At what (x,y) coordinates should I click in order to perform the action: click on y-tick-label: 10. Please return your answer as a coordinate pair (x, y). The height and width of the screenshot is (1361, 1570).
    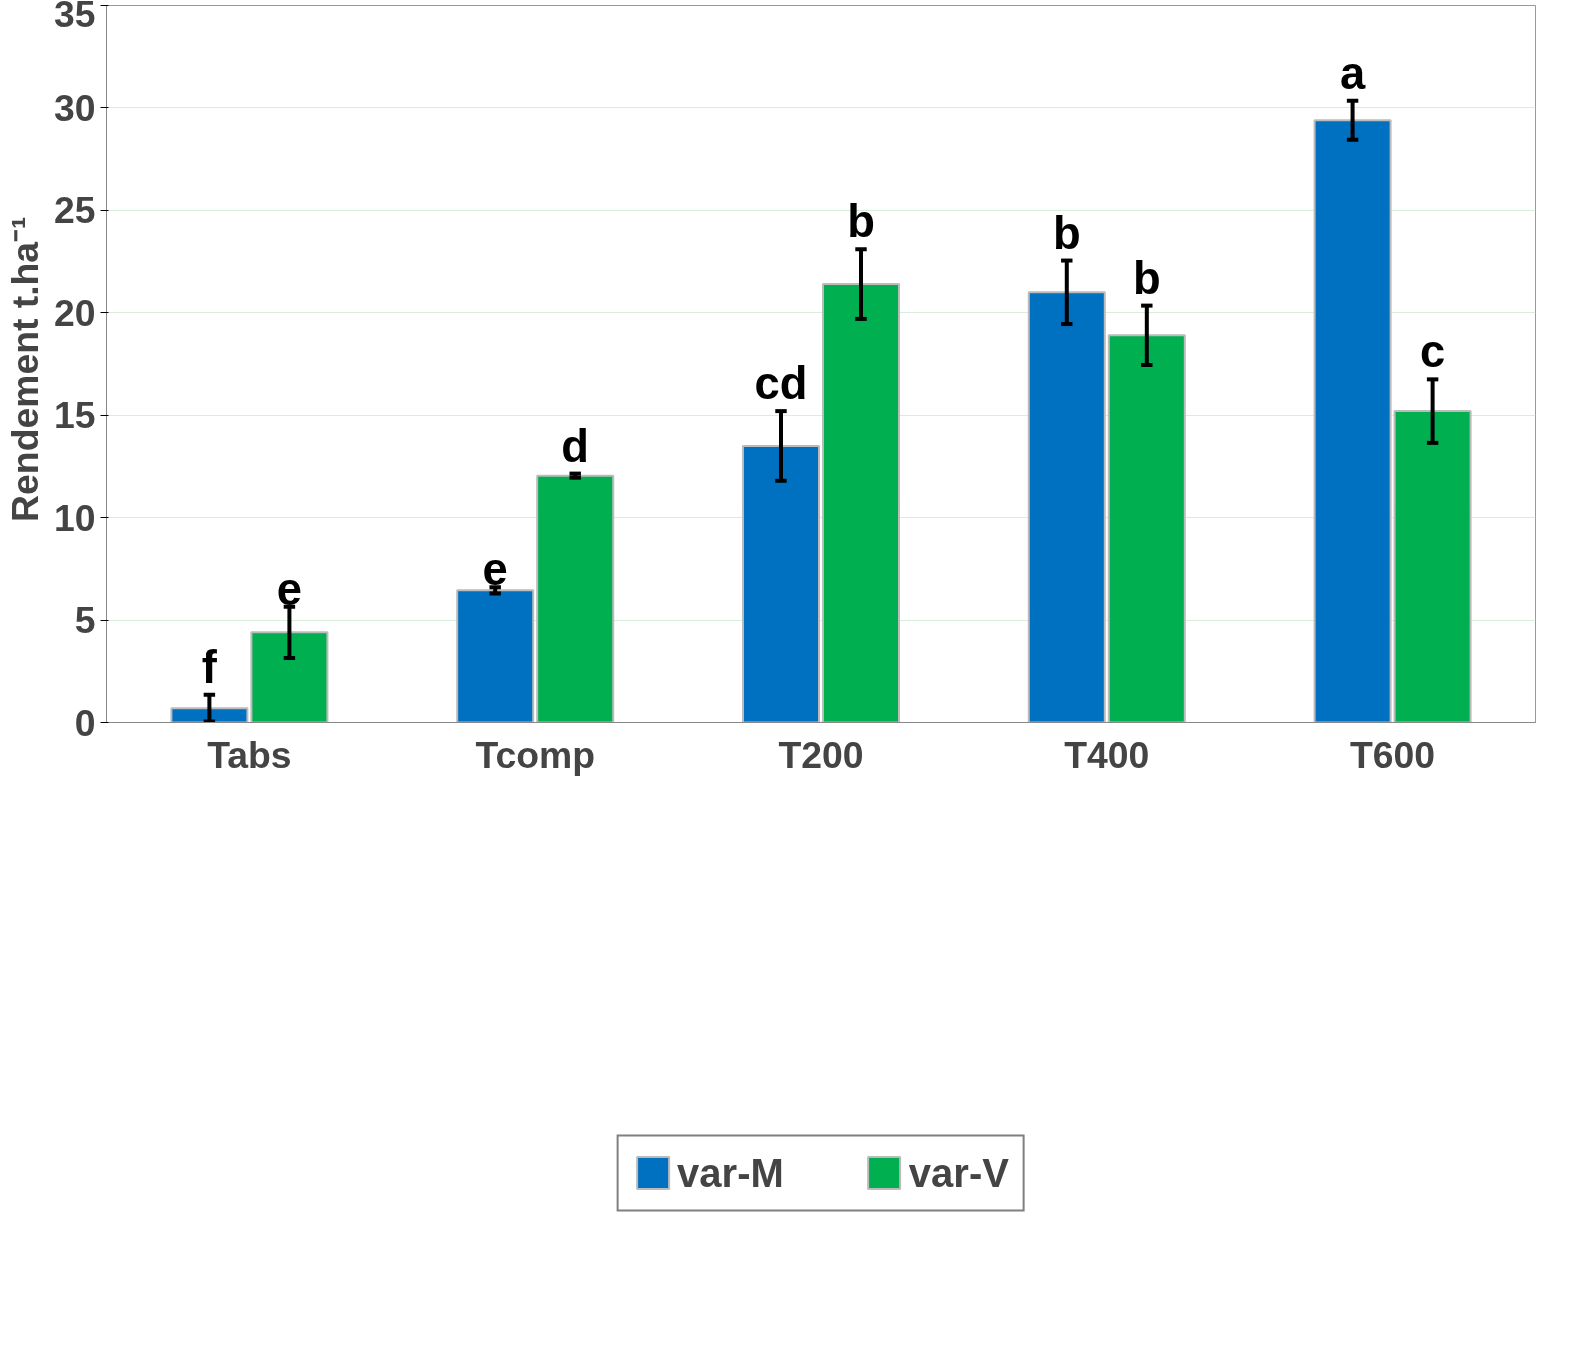
    Looking at the image, I should click on (74, 517).